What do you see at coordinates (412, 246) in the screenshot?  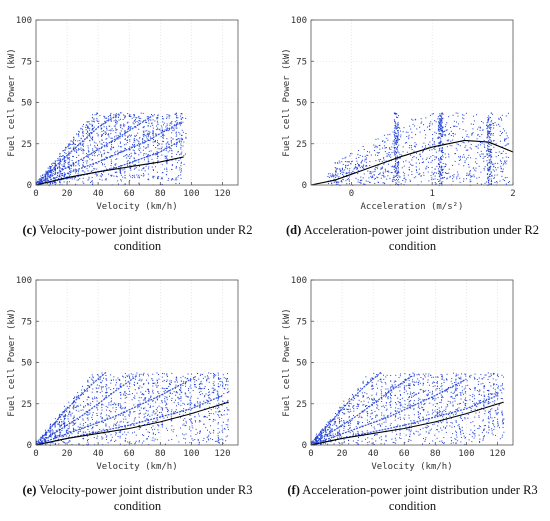 I see `caption-d-line2: condition` at bounding box center [412, 246].